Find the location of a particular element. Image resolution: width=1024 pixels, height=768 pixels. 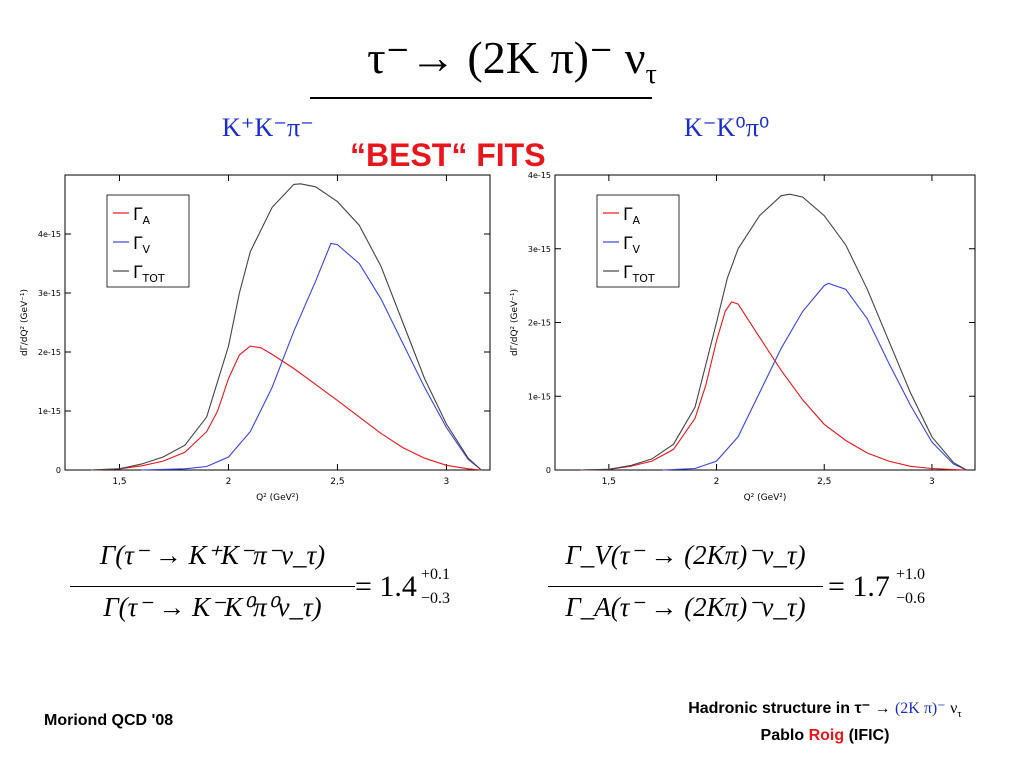

right-equation-denominator: Γ_A(τ⁻ → (2Kπ)⁻ν_τ) is located at coordinates (685, 607).